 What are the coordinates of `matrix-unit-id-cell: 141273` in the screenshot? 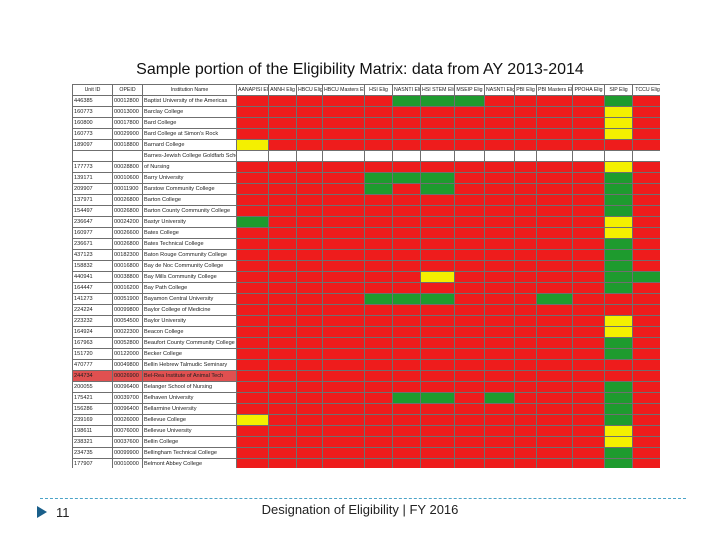 It's located at (92, 299).